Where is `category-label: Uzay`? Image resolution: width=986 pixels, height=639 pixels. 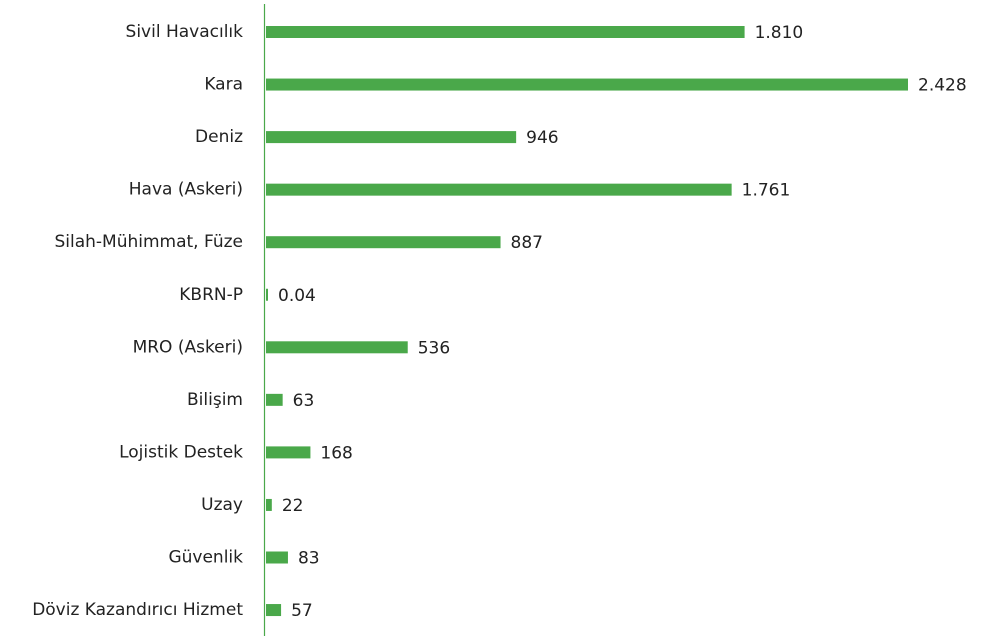
category-label: Uzay is located at coordinates (222, 505).